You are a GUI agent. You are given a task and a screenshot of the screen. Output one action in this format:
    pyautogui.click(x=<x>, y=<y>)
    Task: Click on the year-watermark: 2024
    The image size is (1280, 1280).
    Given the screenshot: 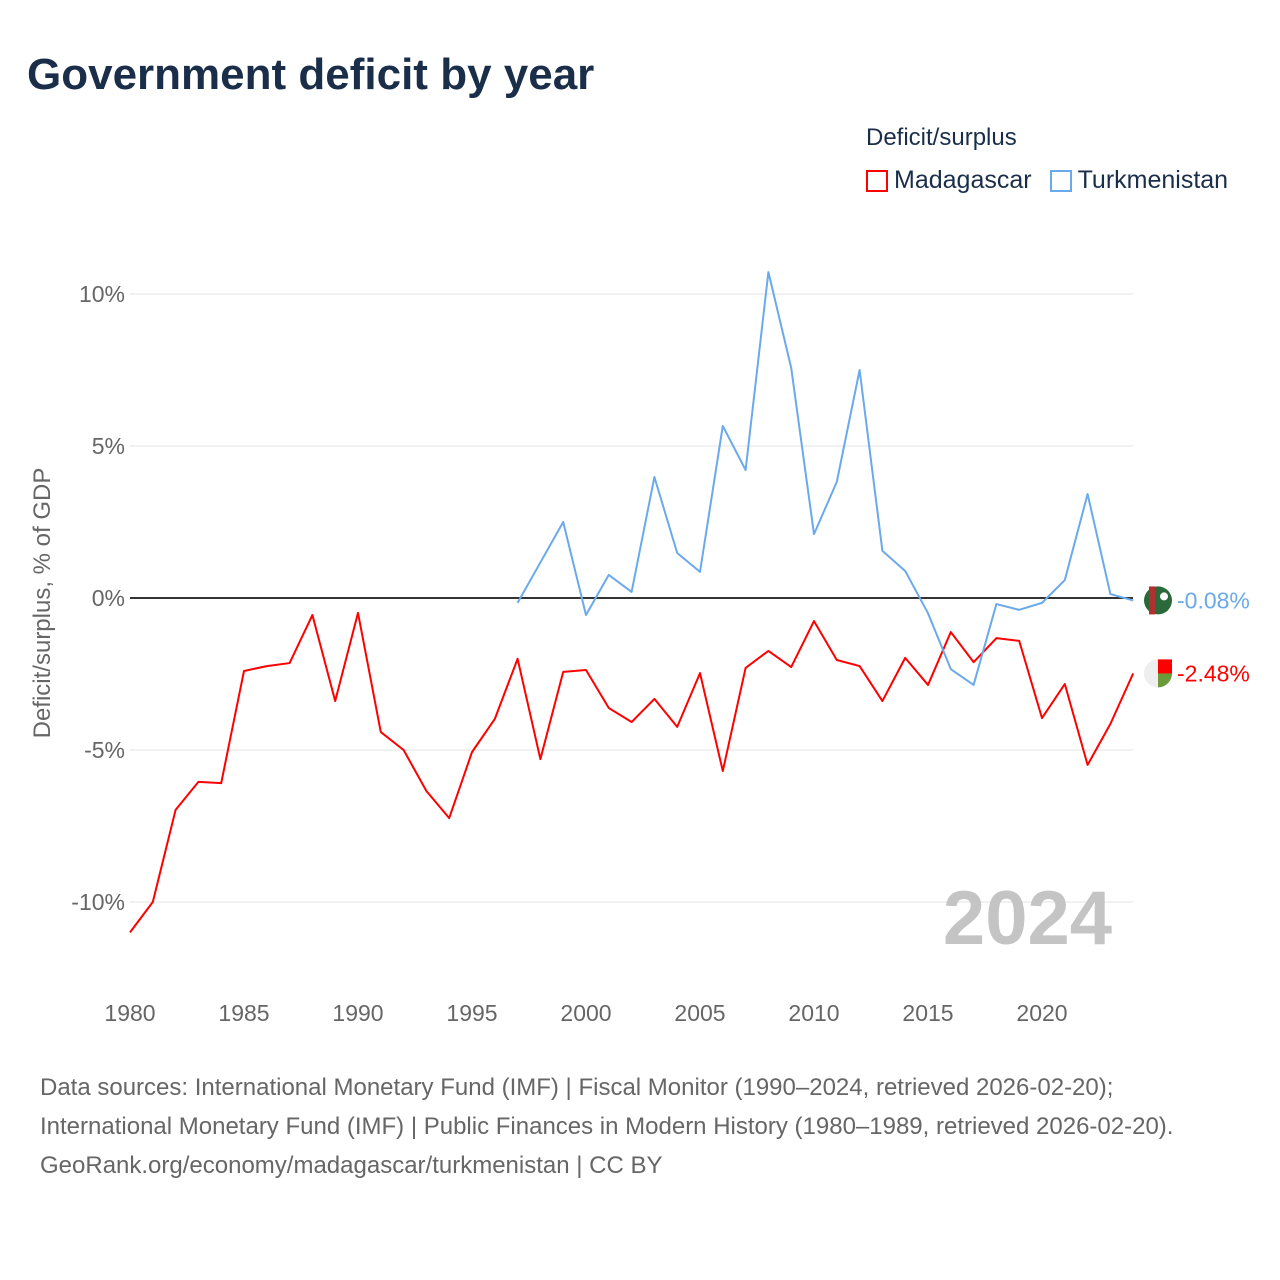 What is the action you would take?
    pyautogui.click(x=1027, y=918)
    